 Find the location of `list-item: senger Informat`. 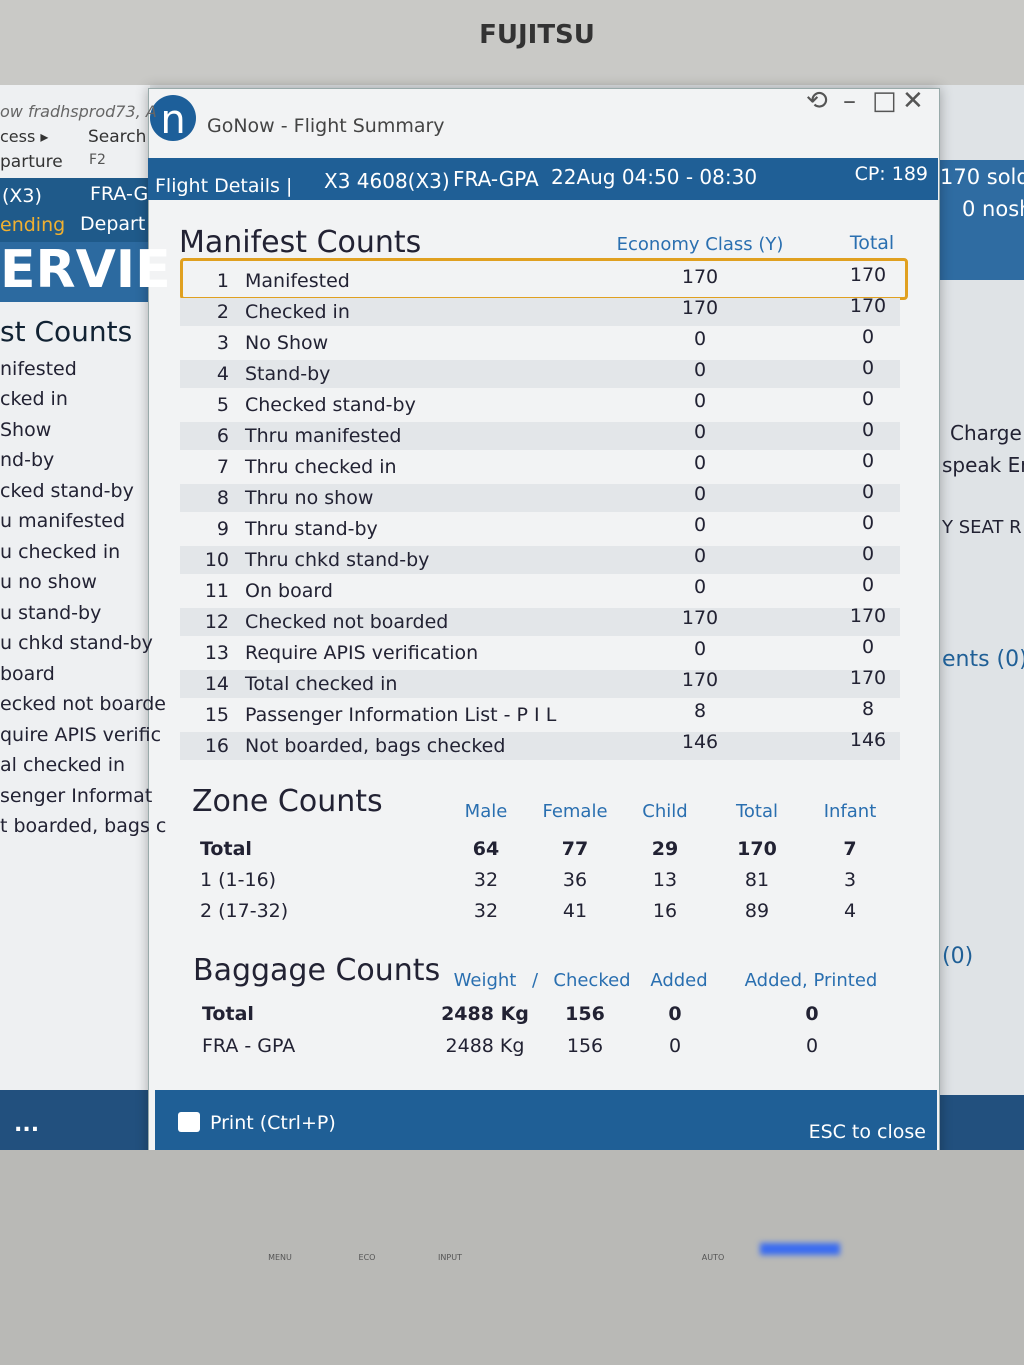

list-item: senger Informat is located at coordinates (76, 795).